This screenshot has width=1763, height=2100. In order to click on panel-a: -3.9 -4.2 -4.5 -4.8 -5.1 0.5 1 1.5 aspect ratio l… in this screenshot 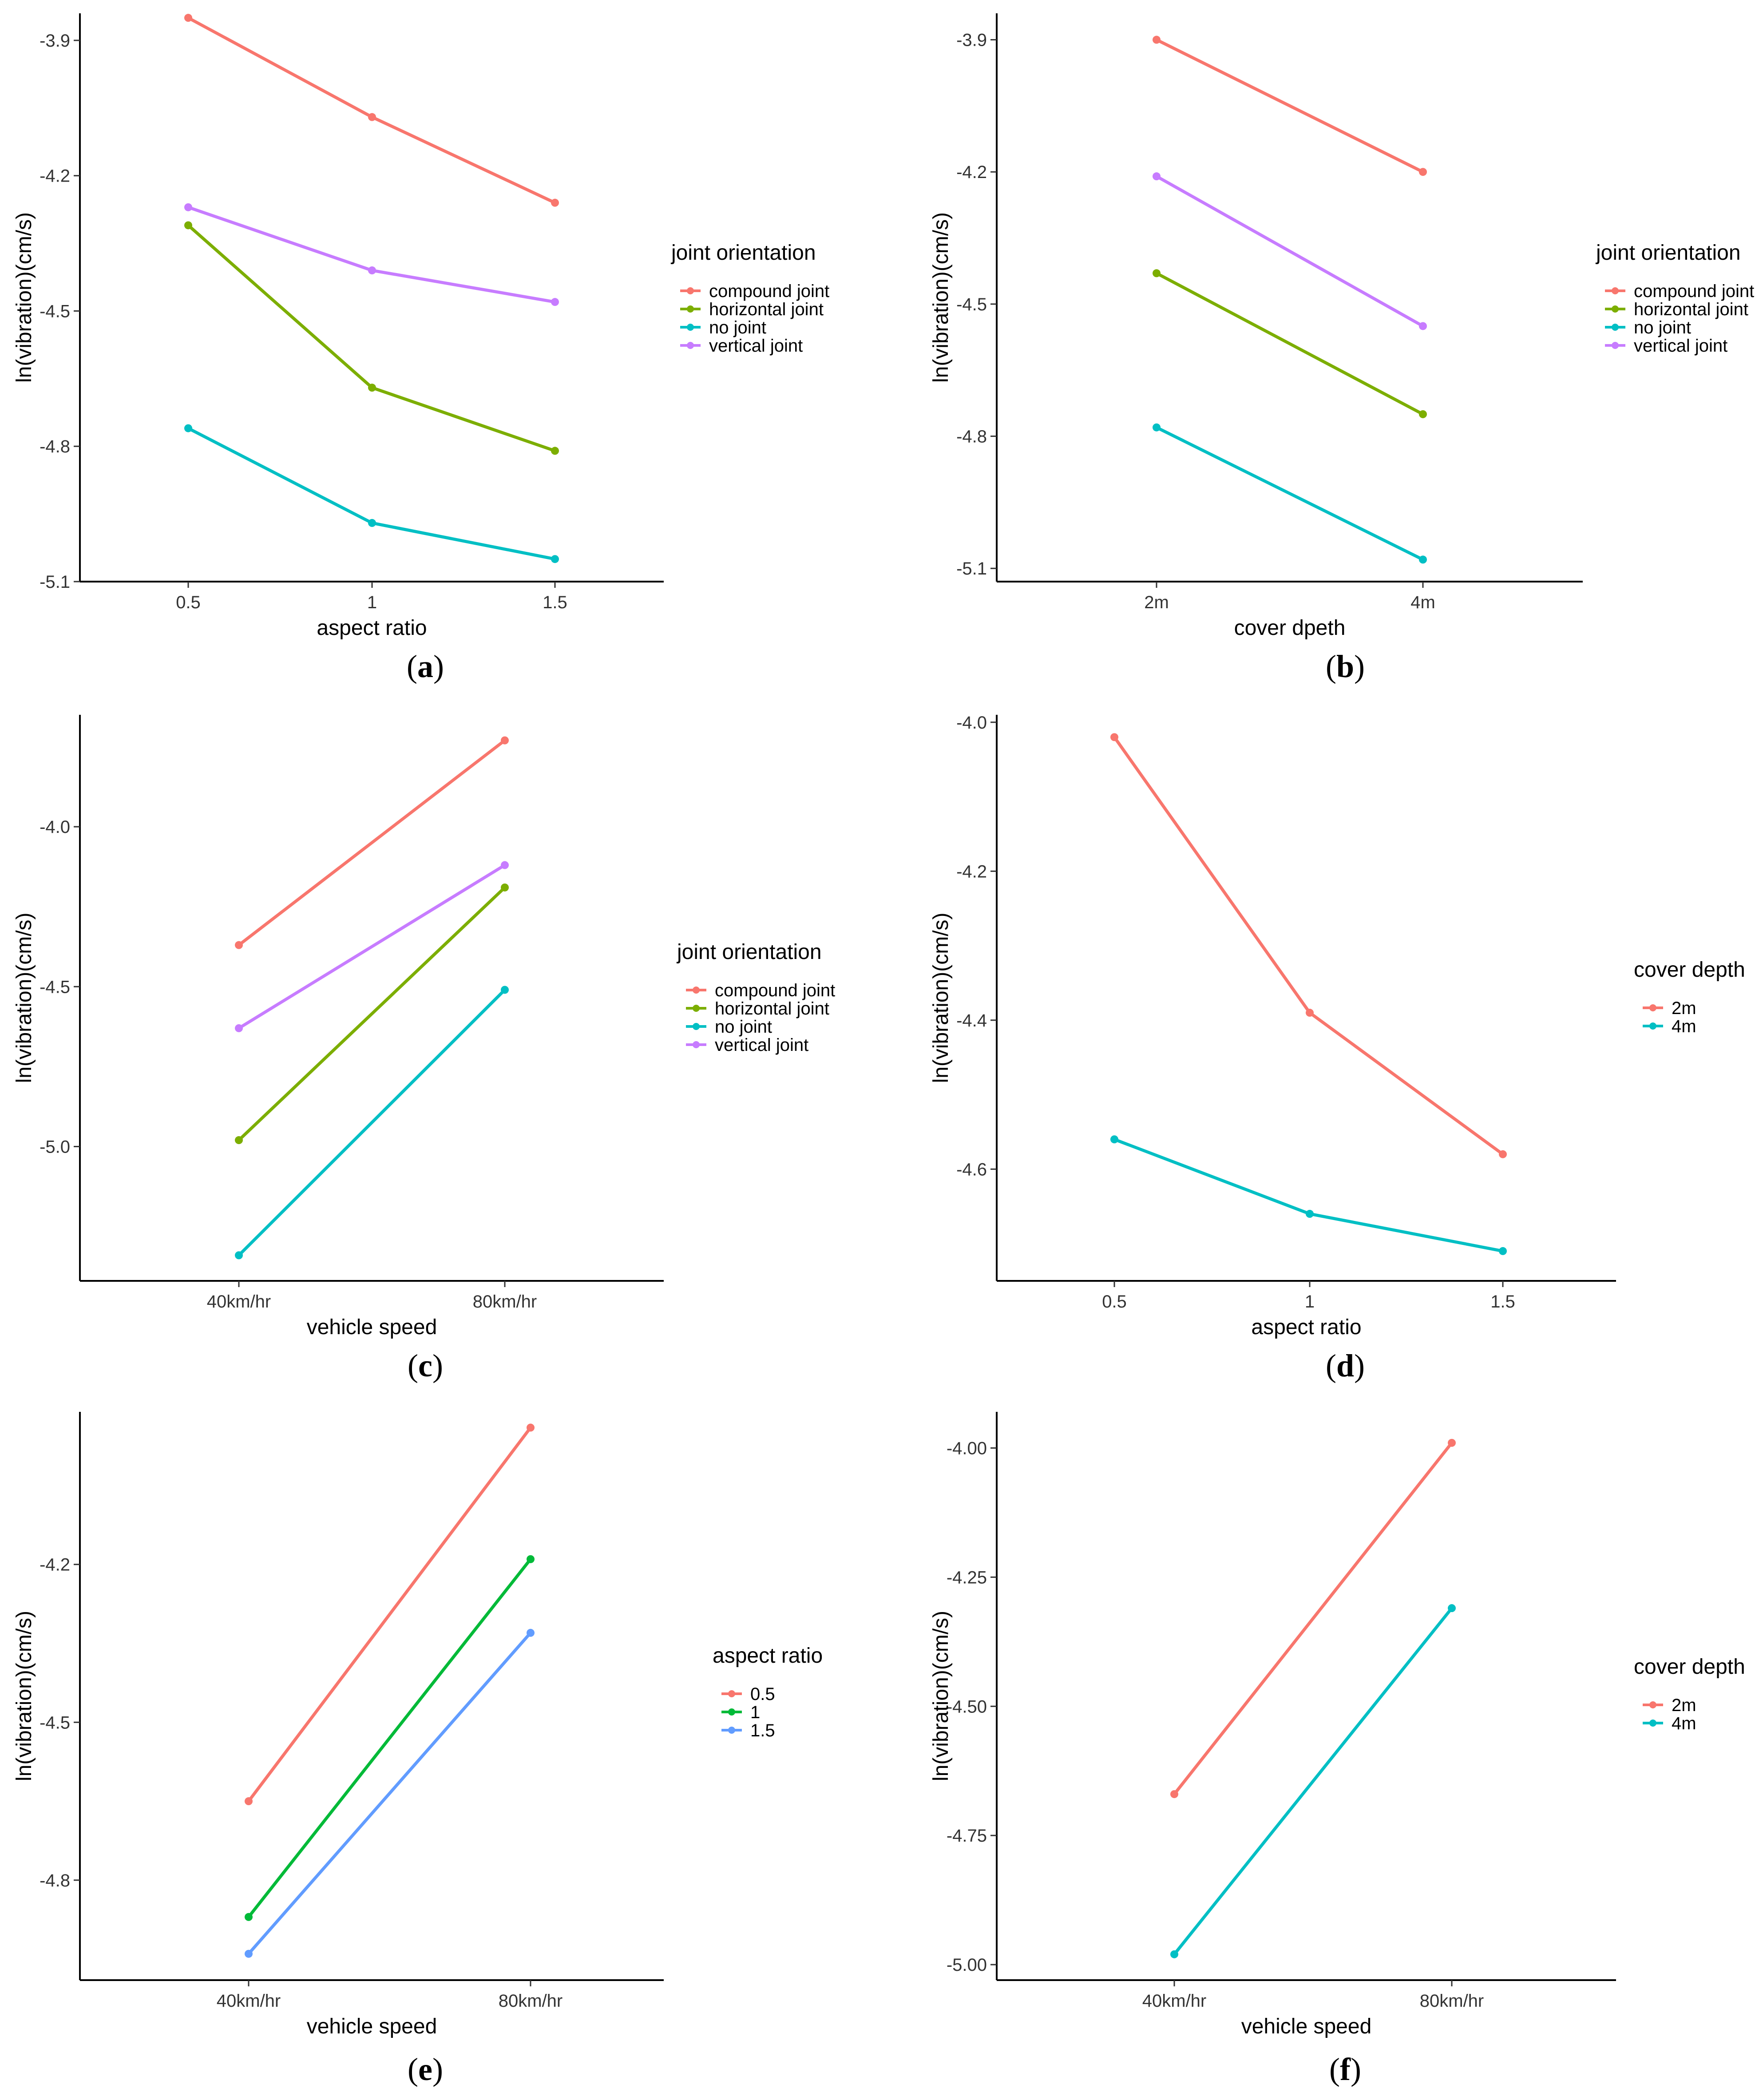, I will do `click(421, 348)`.